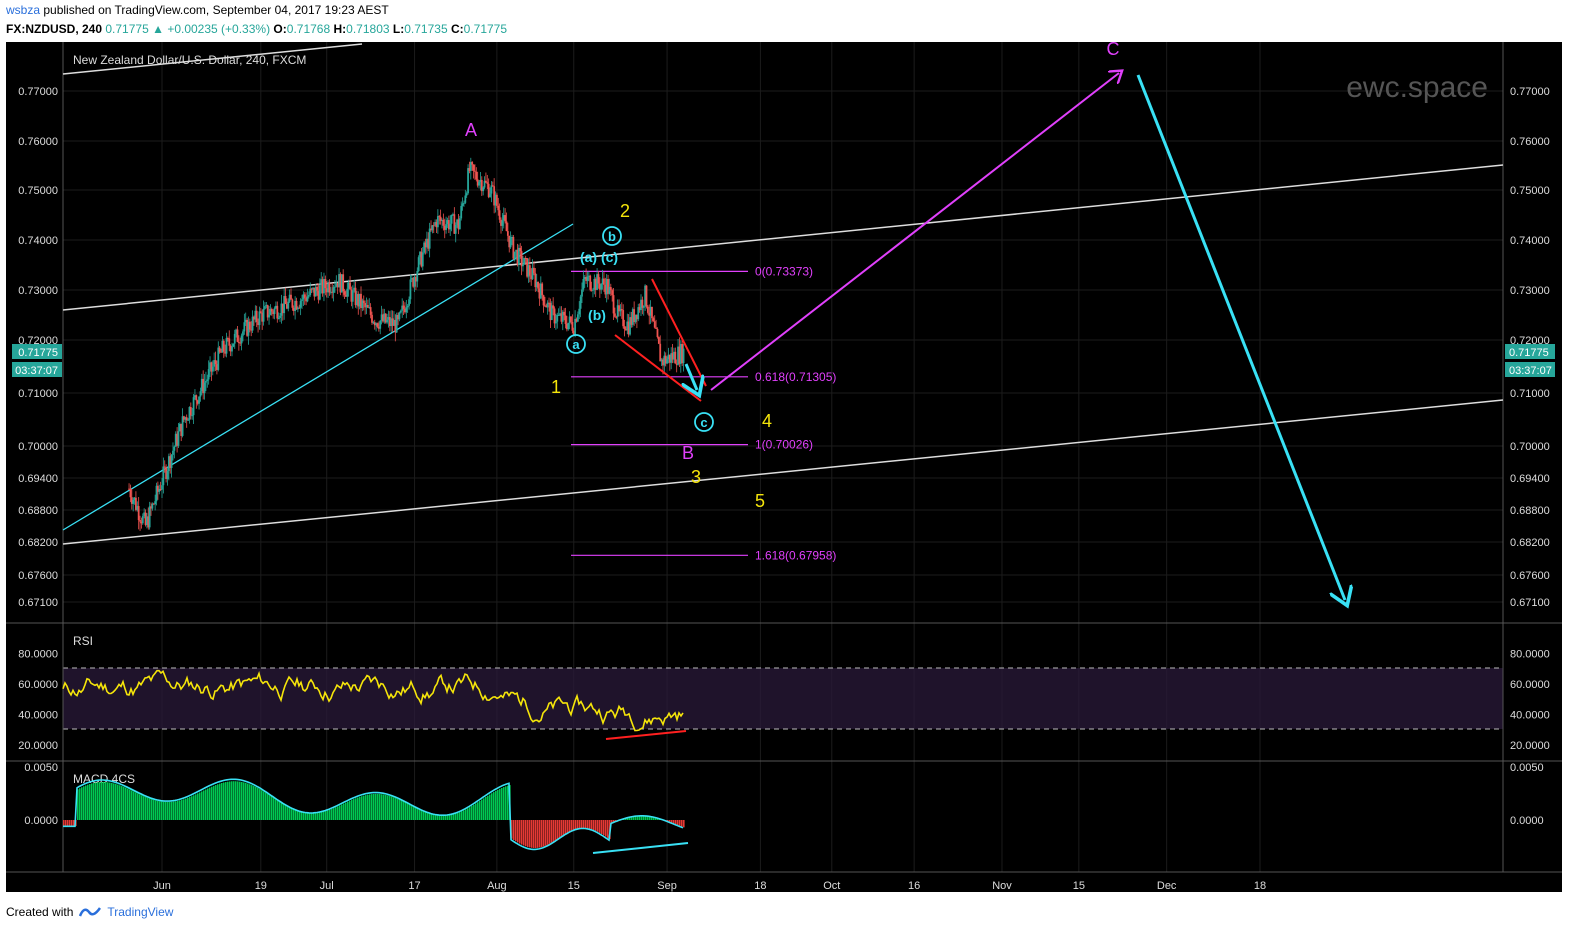 The image size is (1572, 932). I want to click on wedge-upper-line, so click(679, 332).